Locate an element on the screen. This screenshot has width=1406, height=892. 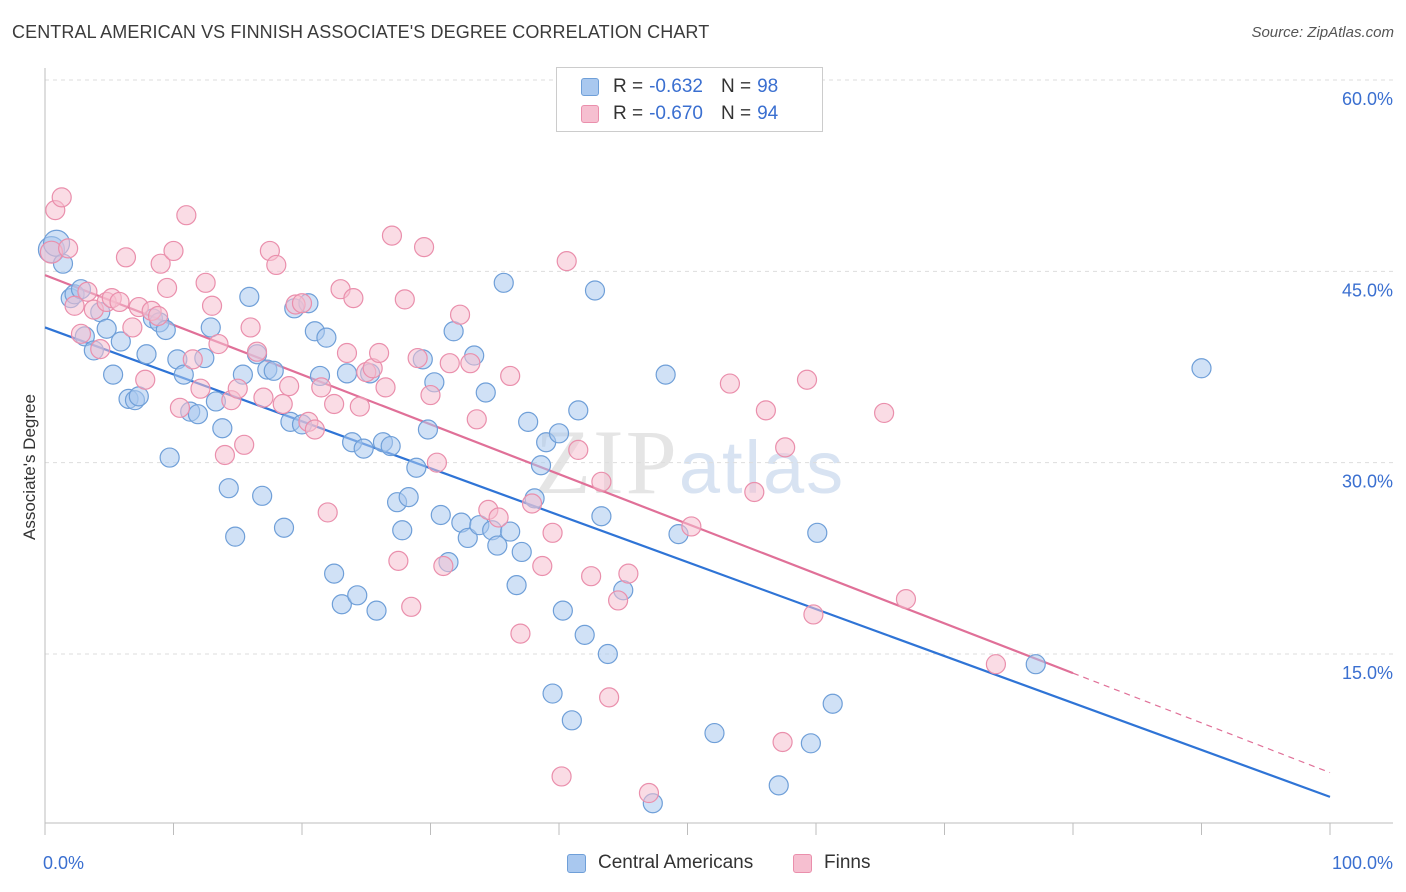
legend-r-value: -0.670 is located at coordinates (676, 113).